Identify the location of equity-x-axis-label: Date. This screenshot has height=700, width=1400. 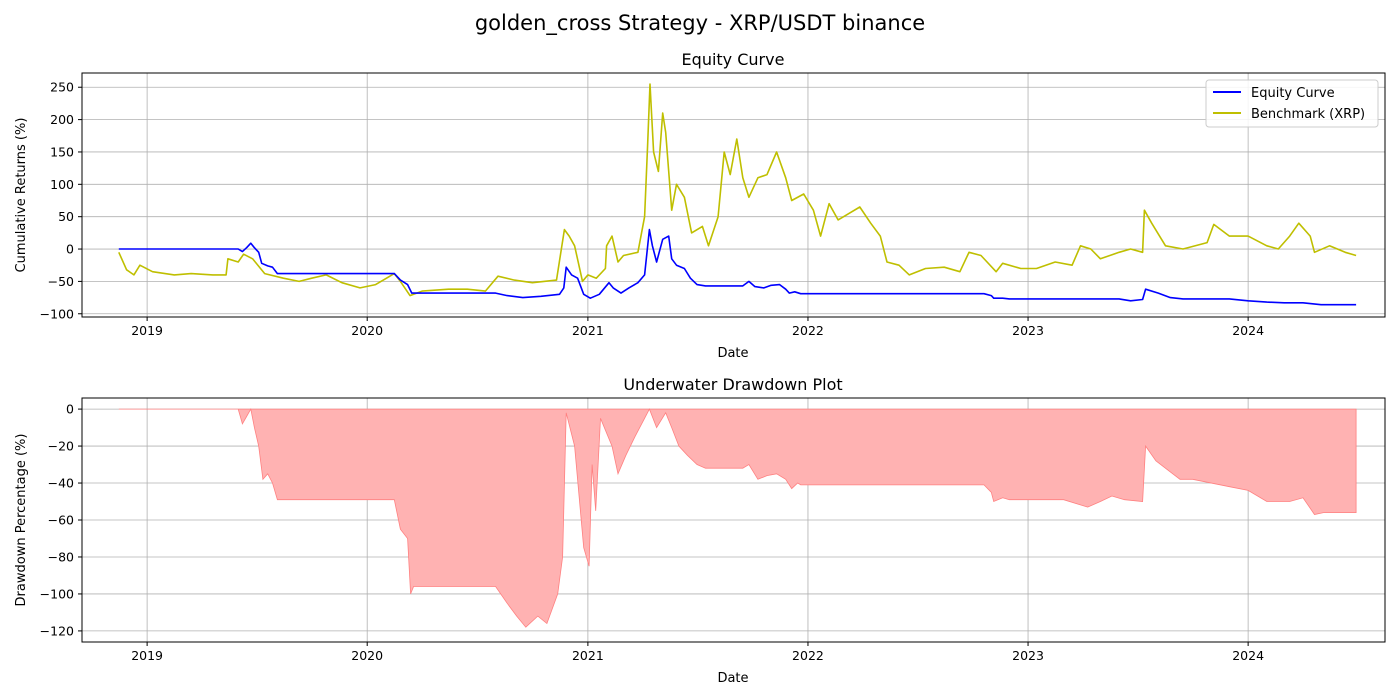
(732, 353).